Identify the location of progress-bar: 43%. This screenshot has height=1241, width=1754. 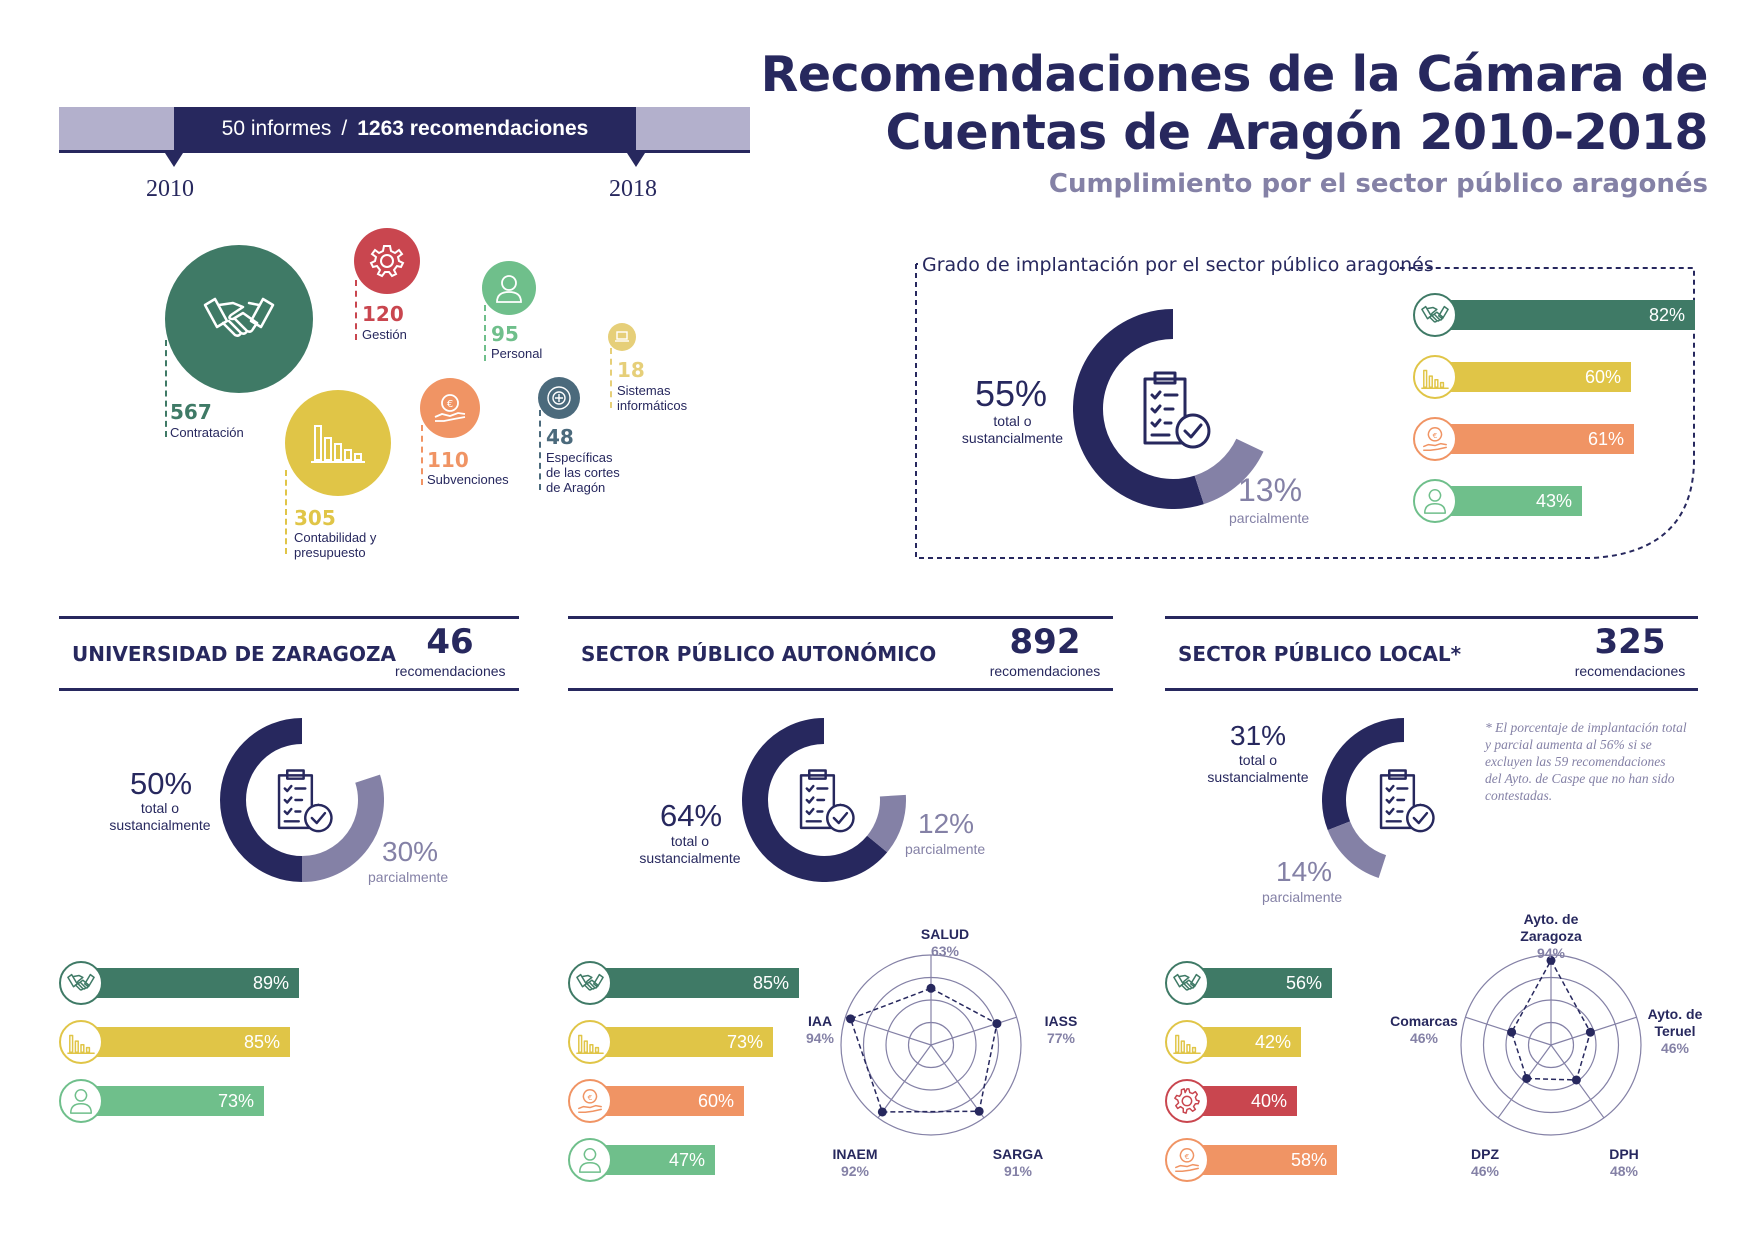
(1508, 501).